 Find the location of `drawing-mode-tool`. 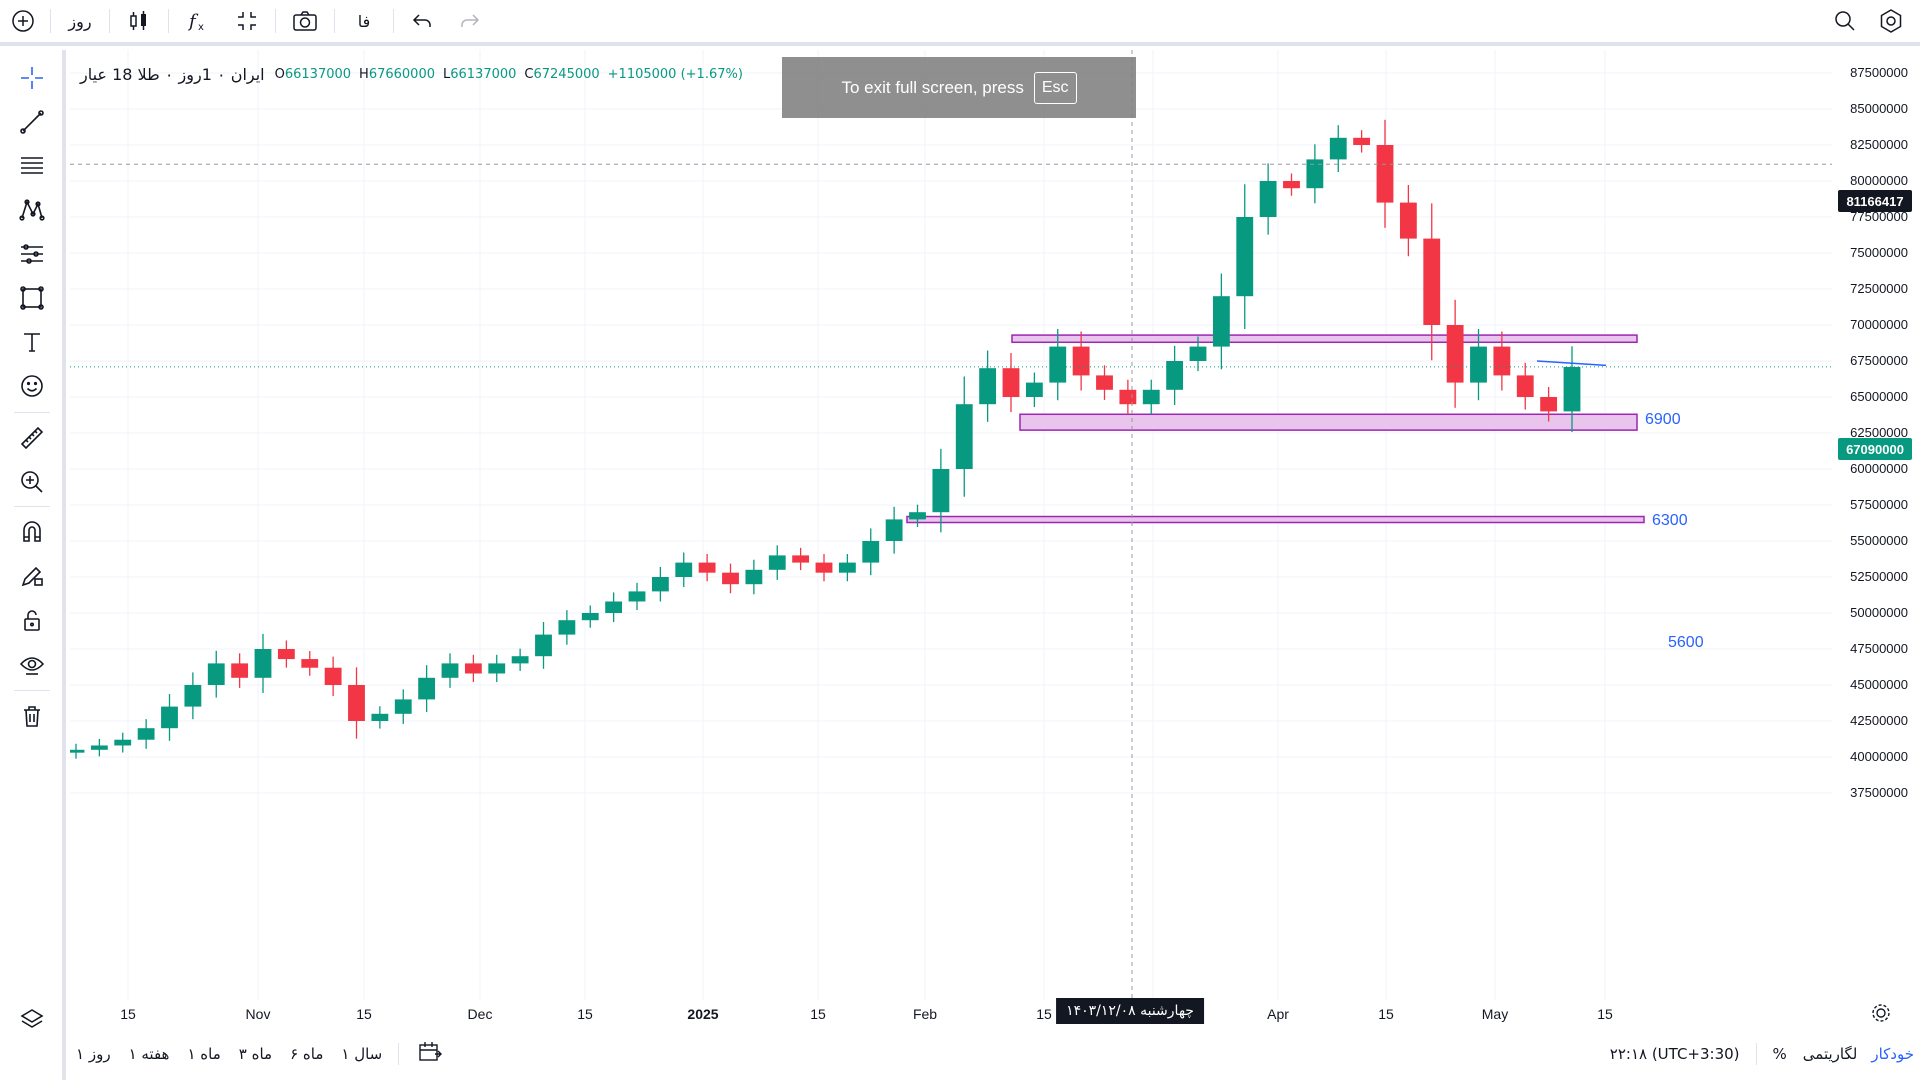

drawing-mode-tool is located at coordinates (32, 576).